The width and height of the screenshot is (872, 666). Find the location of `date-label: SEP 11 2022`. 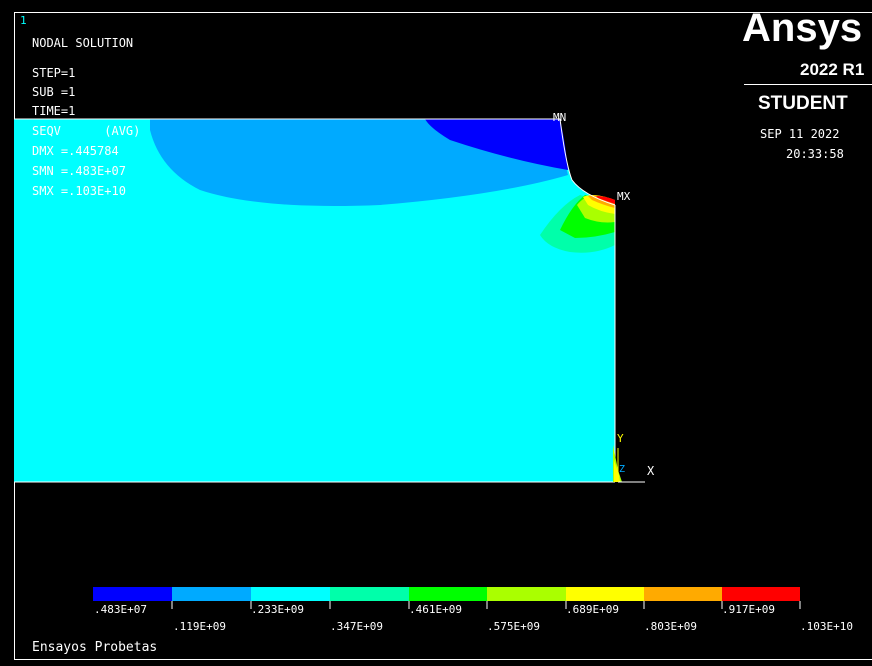

date-label: SEP 11 2022 is located at coordinates (800, 134).